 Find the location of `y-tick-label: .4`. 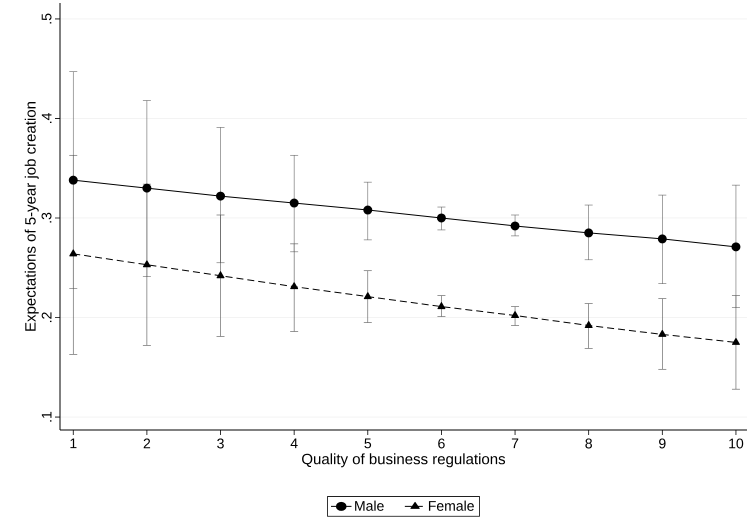

y-tick-label: .4 is located at coordinates (47, 118).